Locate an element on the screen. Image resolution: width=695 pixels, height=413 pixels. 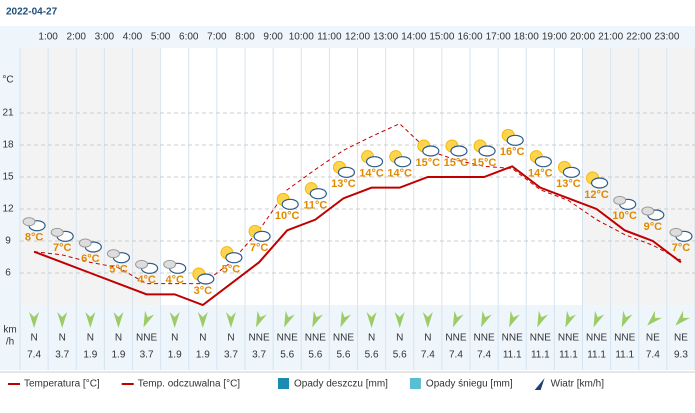
wind-speed: 3.7 is located at coordinates (62, 355).